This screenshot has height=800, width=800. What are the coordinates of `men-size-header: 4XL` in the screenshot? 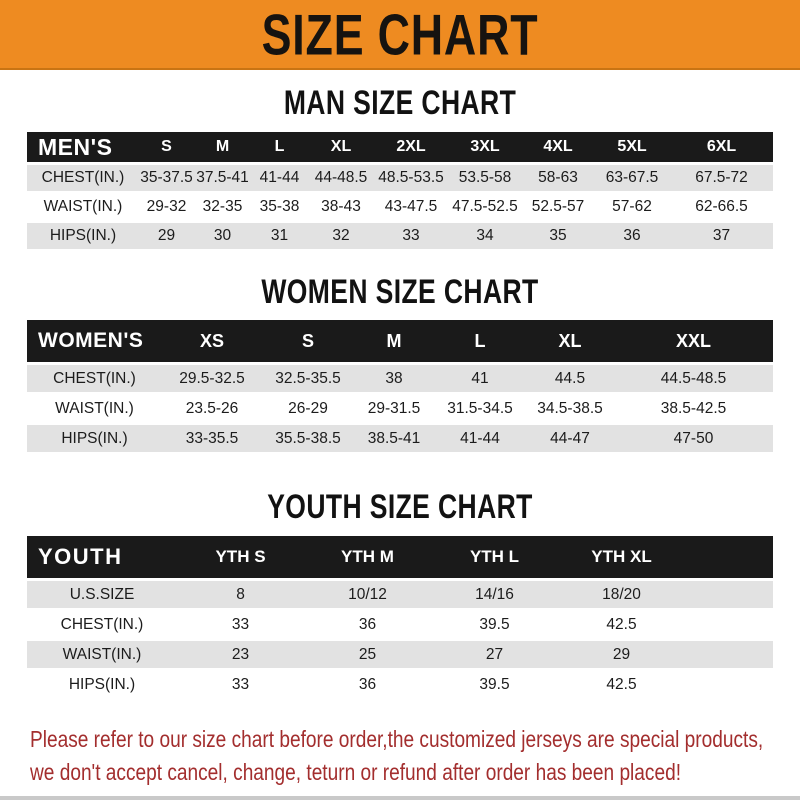 It's located at (558, 147).